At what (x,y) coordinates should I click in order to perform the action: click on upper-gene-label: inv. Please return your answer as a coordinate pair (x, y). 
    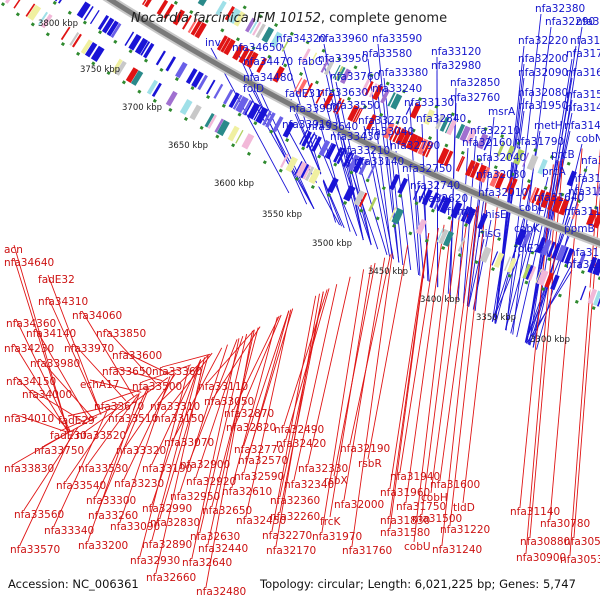
    Looking at the image, I should click on (213, 43).